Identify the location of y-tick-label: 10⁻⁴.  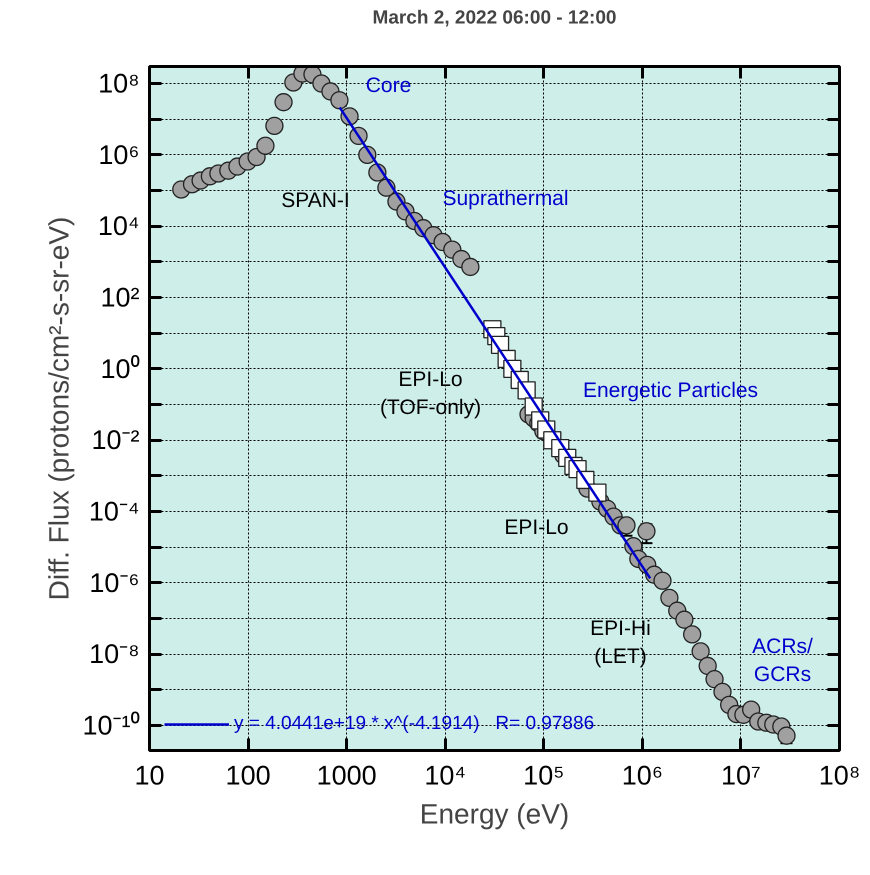
(114, 511).